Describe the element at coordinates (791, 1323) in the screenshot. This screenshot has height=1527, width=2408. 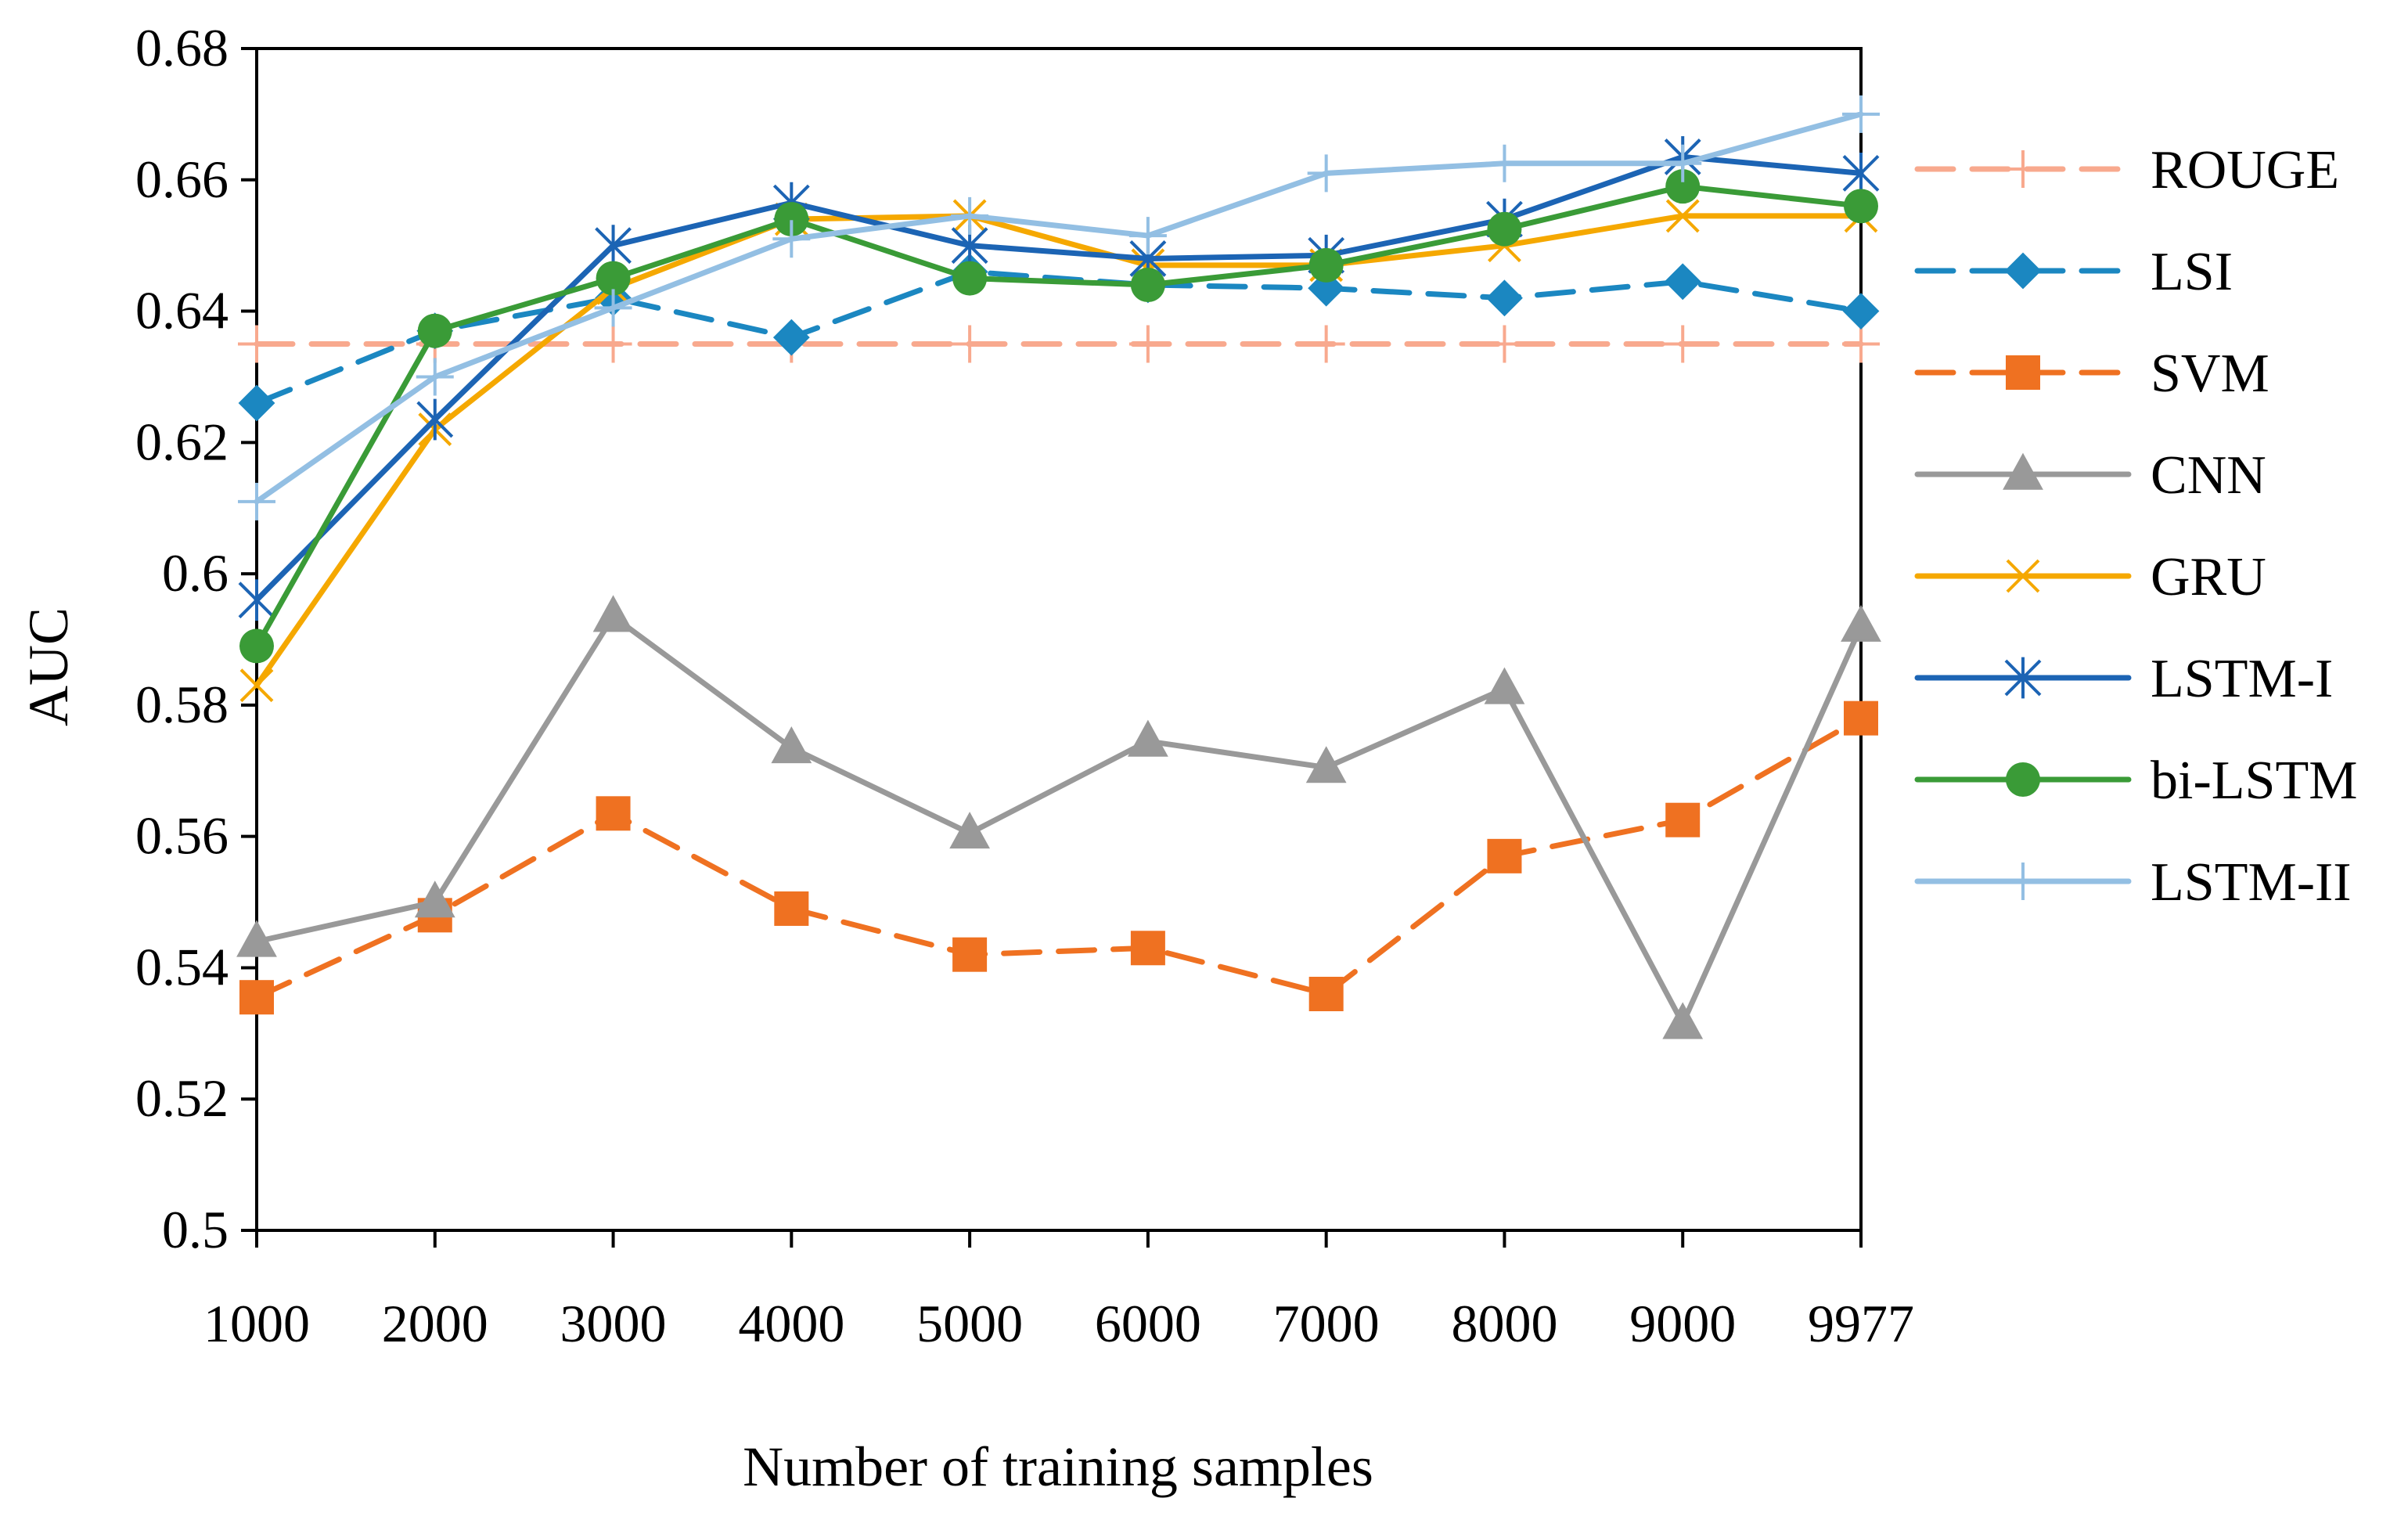
I see `x-tick-label: 4000` at that location.